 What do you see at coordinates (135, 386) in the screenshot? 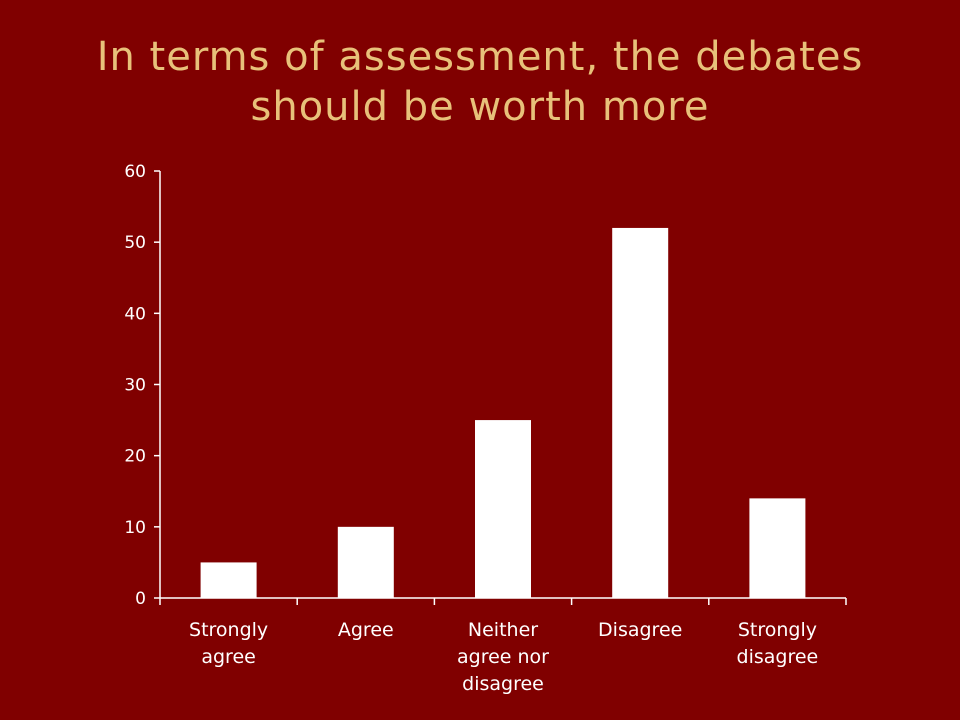
I see `y-tick-label: 30` at bounding box center [135, 386].